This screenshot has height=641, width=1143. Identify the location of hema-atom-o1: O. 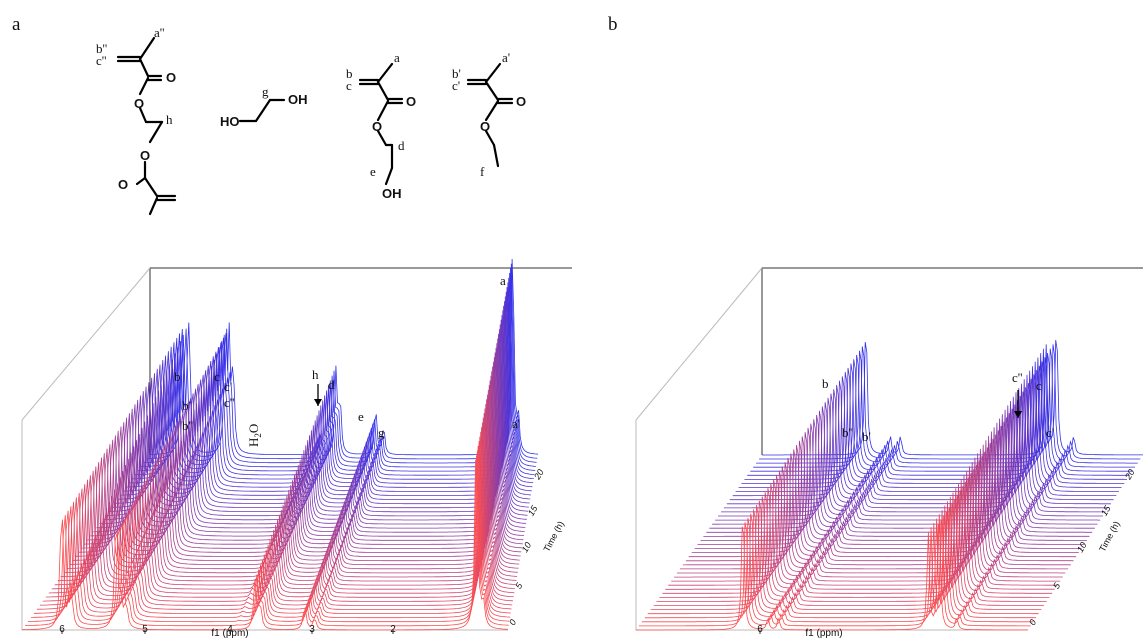
(411, 101).